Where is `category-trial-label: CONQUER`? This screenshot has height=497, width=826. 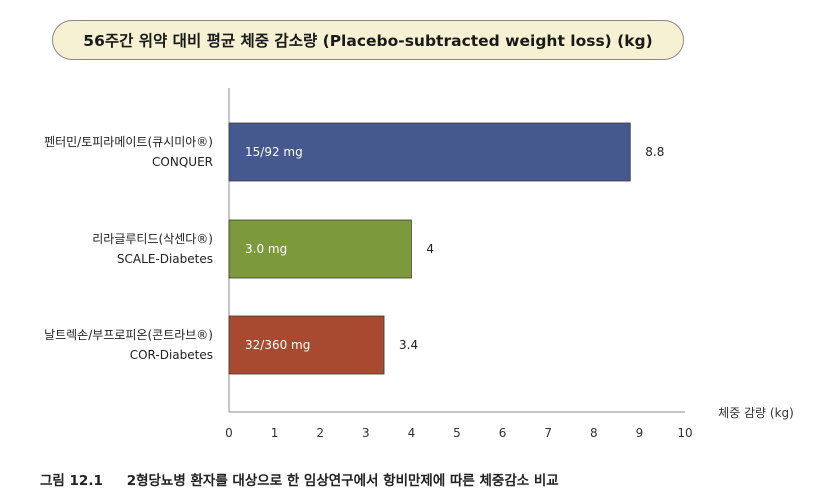 category-trial-label: CONQUER is located at coordinates (182, 162).